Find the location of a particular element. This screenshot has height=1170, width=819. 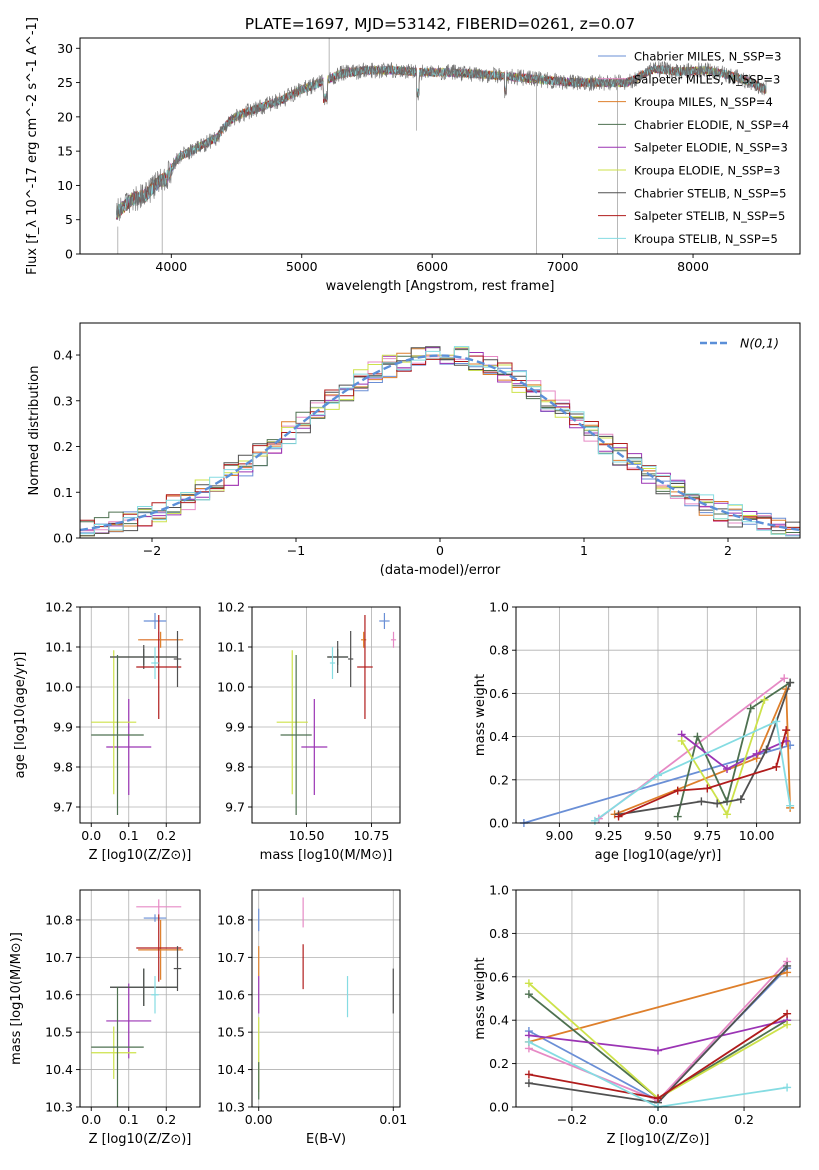

y-tick-label: 10.1 is located at coordinates (59, 647).